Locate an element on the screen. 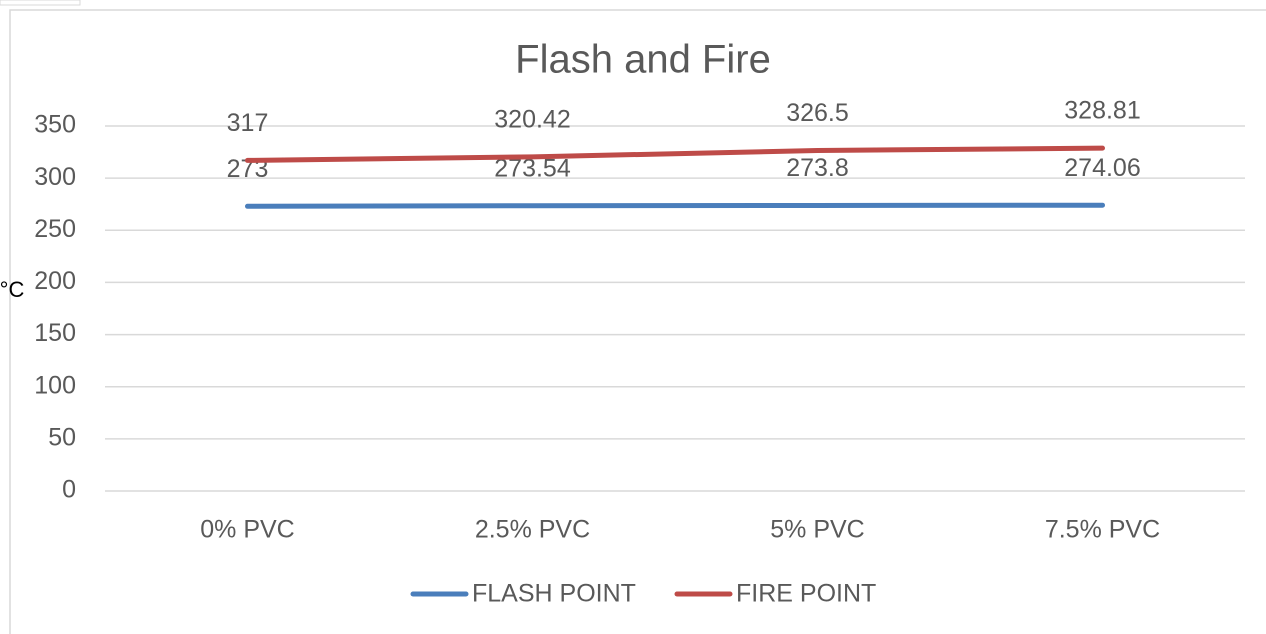  data-label: 326.5 is located at coordinates (817, 113).